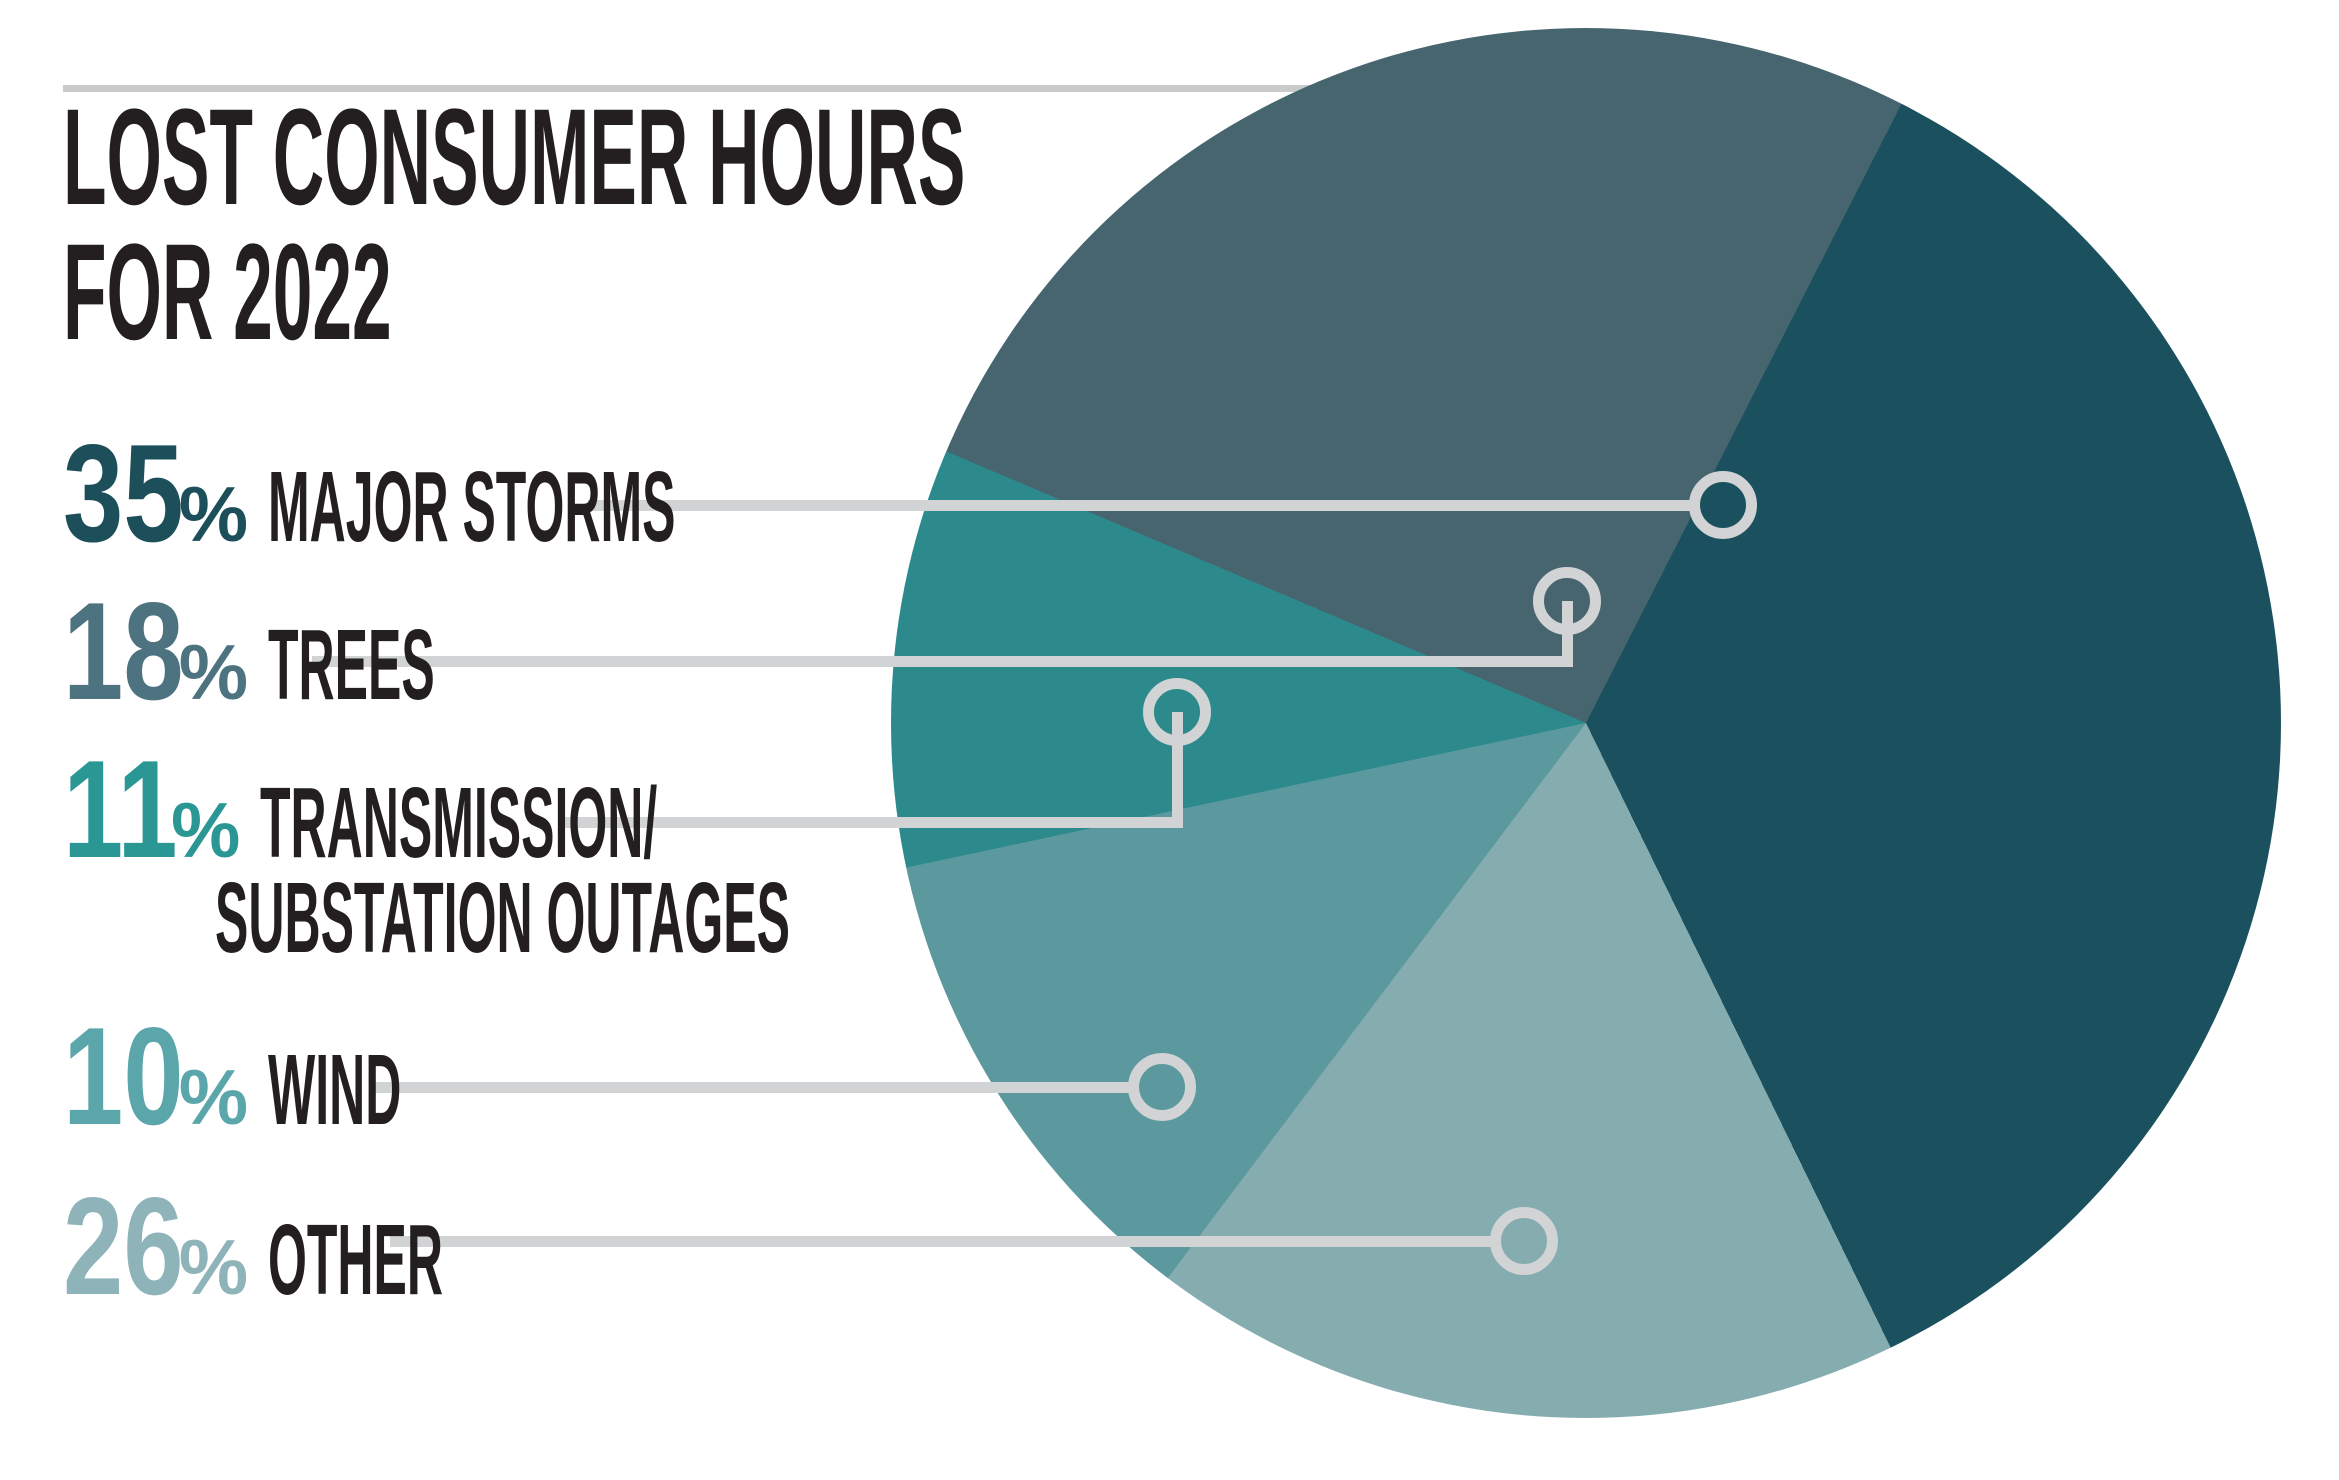 The image size is (2339, 1480). I want to click on leader-circle-wind, so click(1162, 1087).